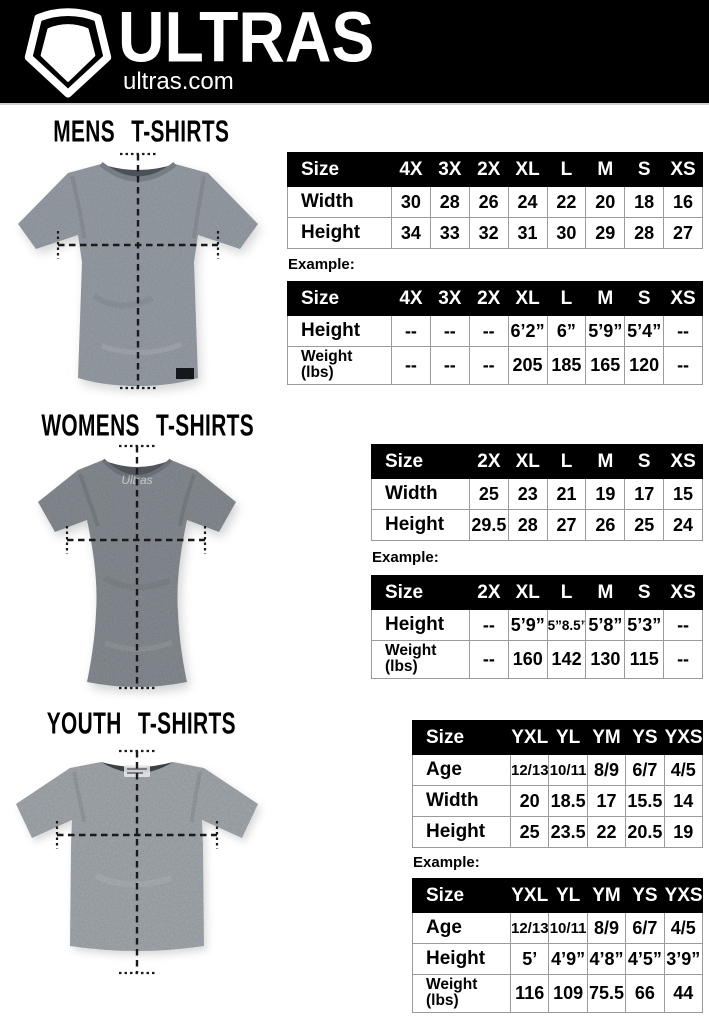 The image size is (709, 1024). Describe the element at coordinates (606, 770) in the screenshot. I see `size-value-cell: 8/9` at that location.